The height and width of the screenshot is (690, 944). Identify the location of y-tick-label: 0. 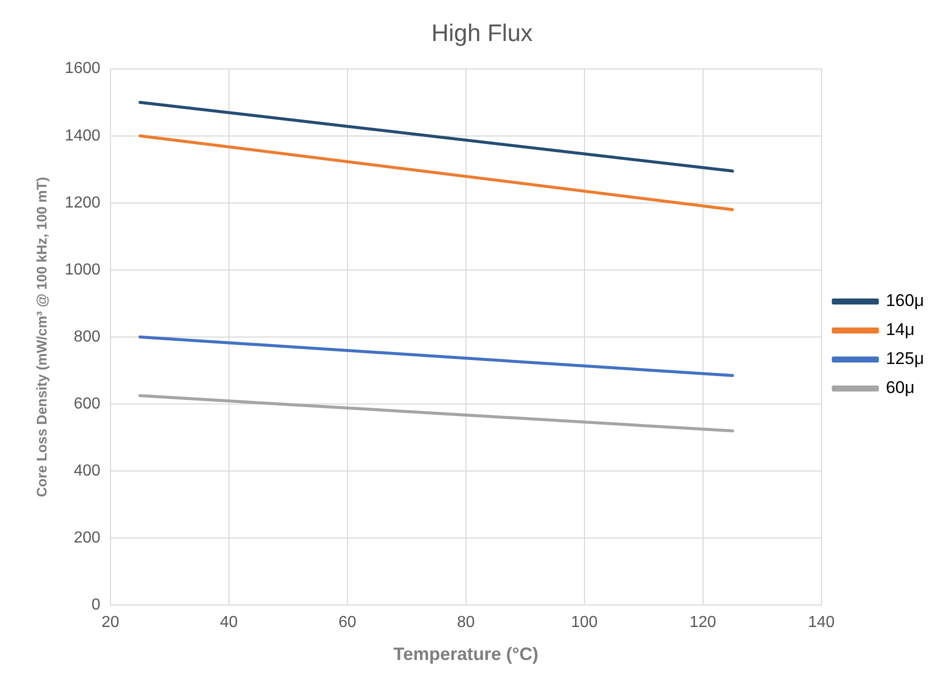
(95, 605).